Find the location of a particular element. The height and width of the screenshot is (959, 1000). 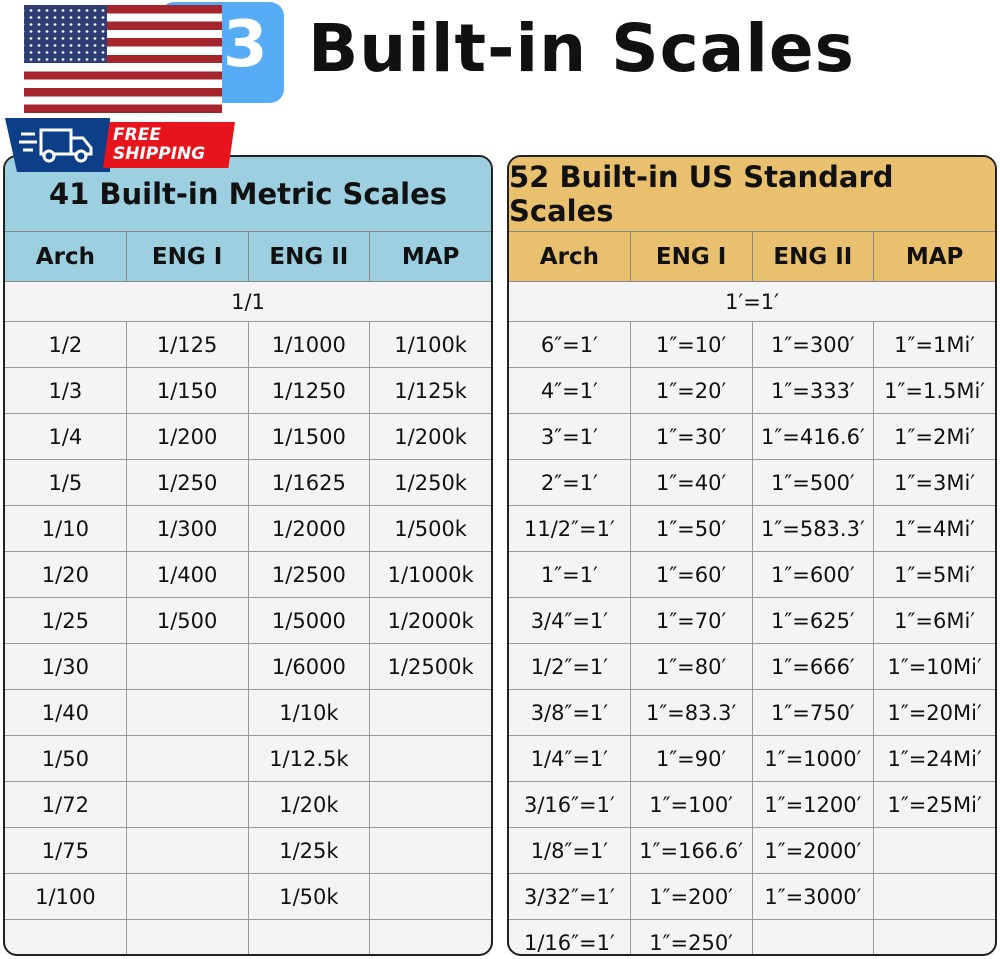

table-cell: 1/500k is located at coordinates (430, 528).